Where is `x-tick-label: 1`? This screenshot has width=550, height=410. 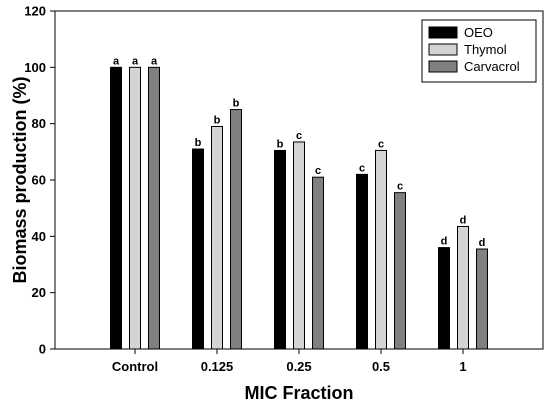
x-tick-label: 1 is located at coordinates (462, 366).